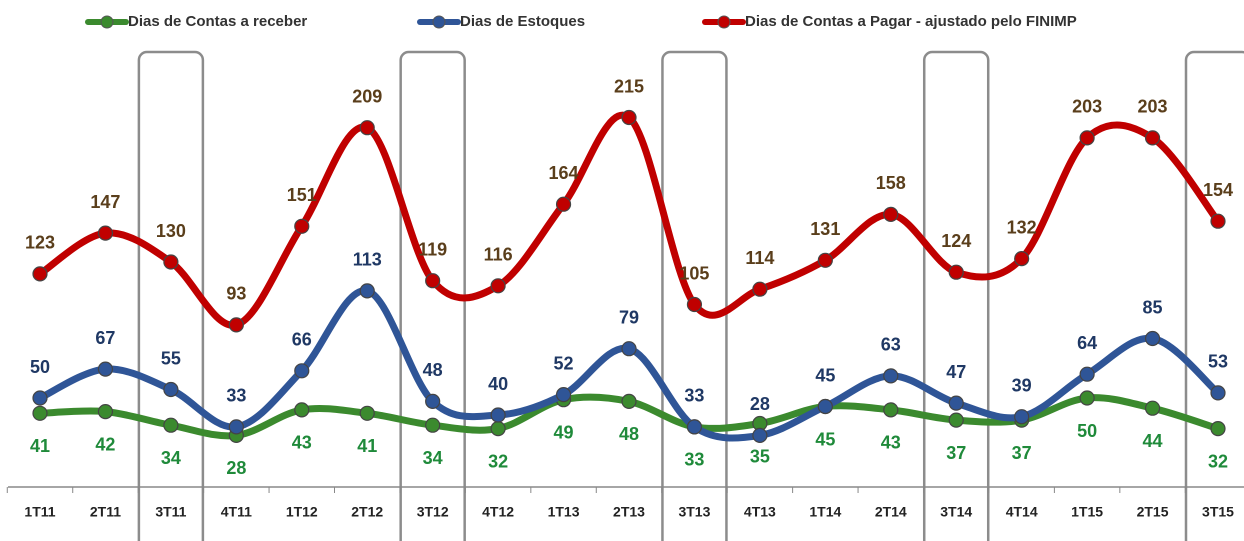 The image size is (1244, 541). I want to click on data-label: 132, so click(1022, 227).